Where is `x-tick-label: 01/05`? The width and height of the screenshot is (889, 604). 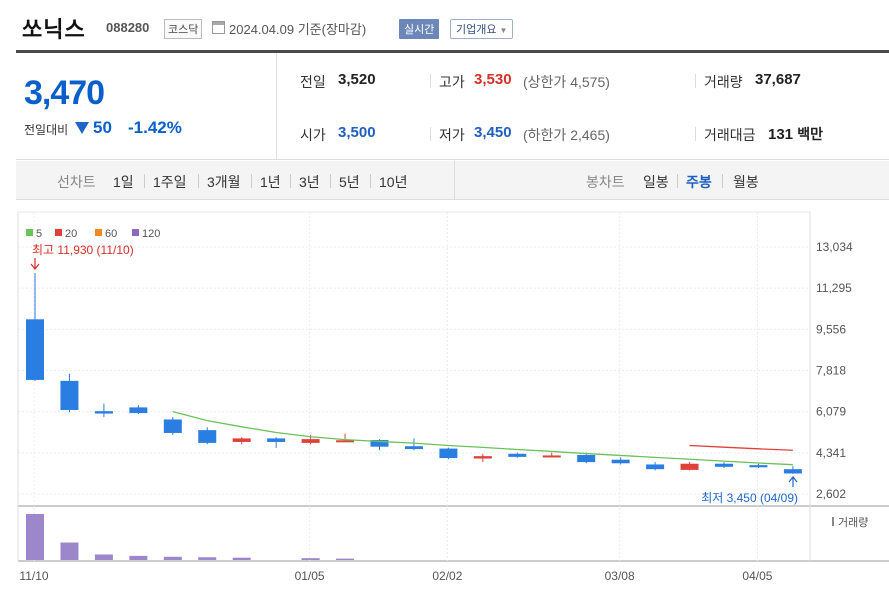
x-tick-label: 01/05 is located at coordinates (310, 576).